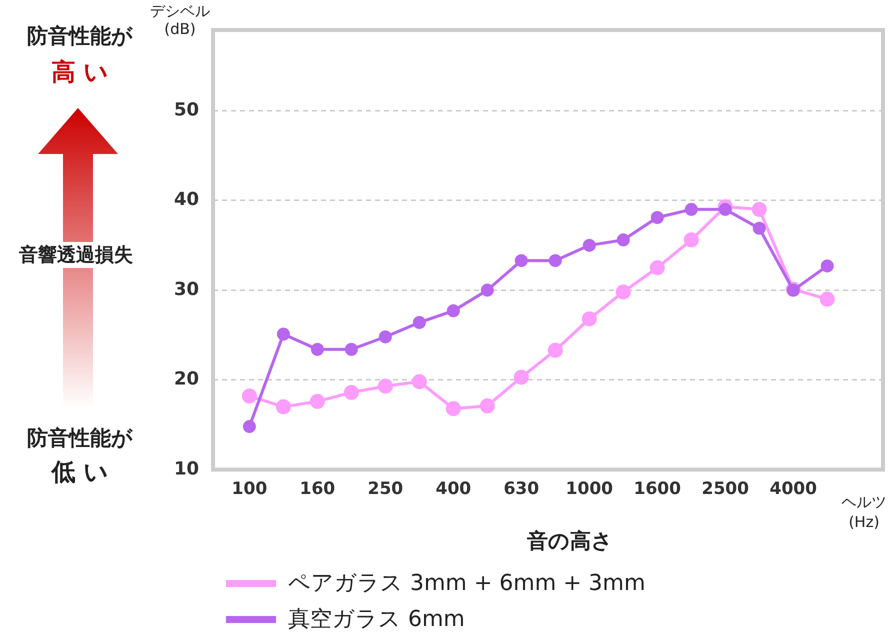  Describe the element at coordinates (318, 489) in the screenshot. I see `x-tick-label: 160` at that location.